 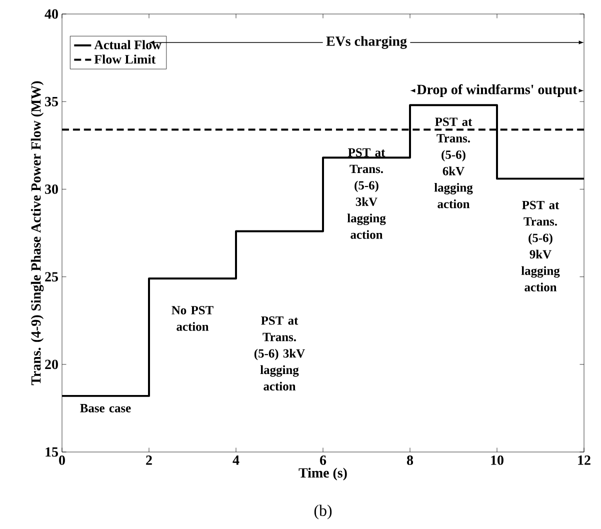 I want to click on text: (b), so click(x=323, y=512).